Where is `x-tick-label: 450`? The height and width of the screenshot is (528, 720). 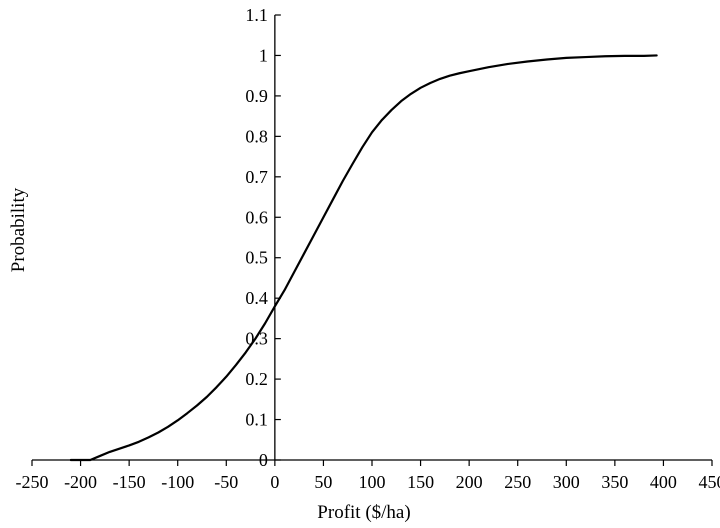 x-tick-label: 450 is located at coordinates (709, 482).